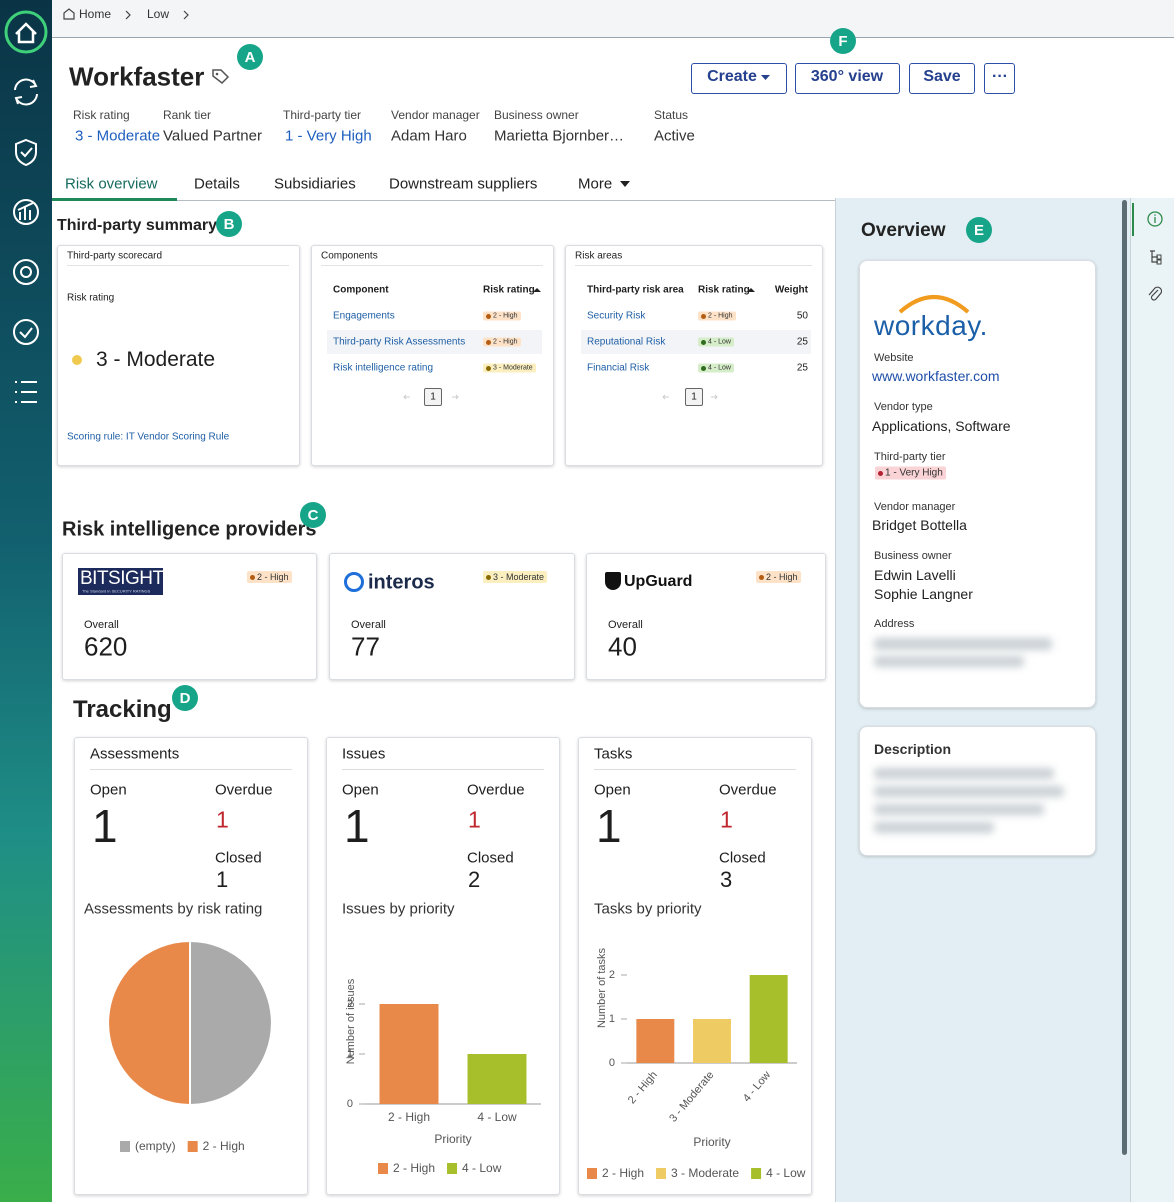  I want to click on tab: Risk overview, so click(111, 184).